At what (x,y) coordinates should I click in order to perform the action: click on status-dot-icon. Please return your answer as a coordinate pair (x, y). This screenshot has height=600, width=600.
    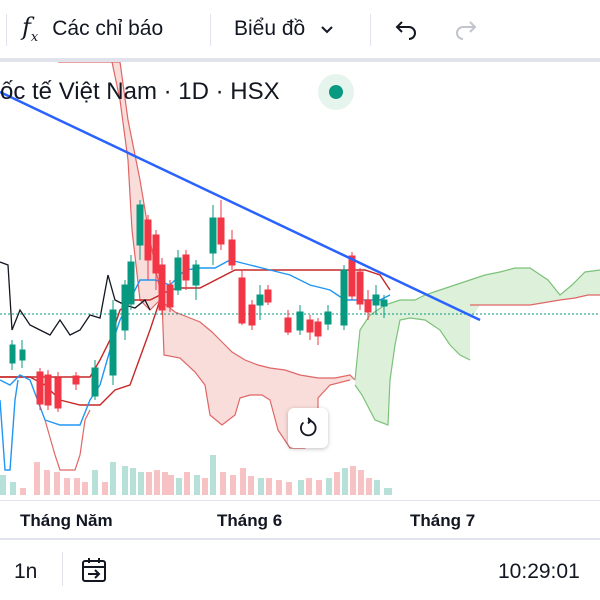
    Looking at the image, I should click on (336, 92).